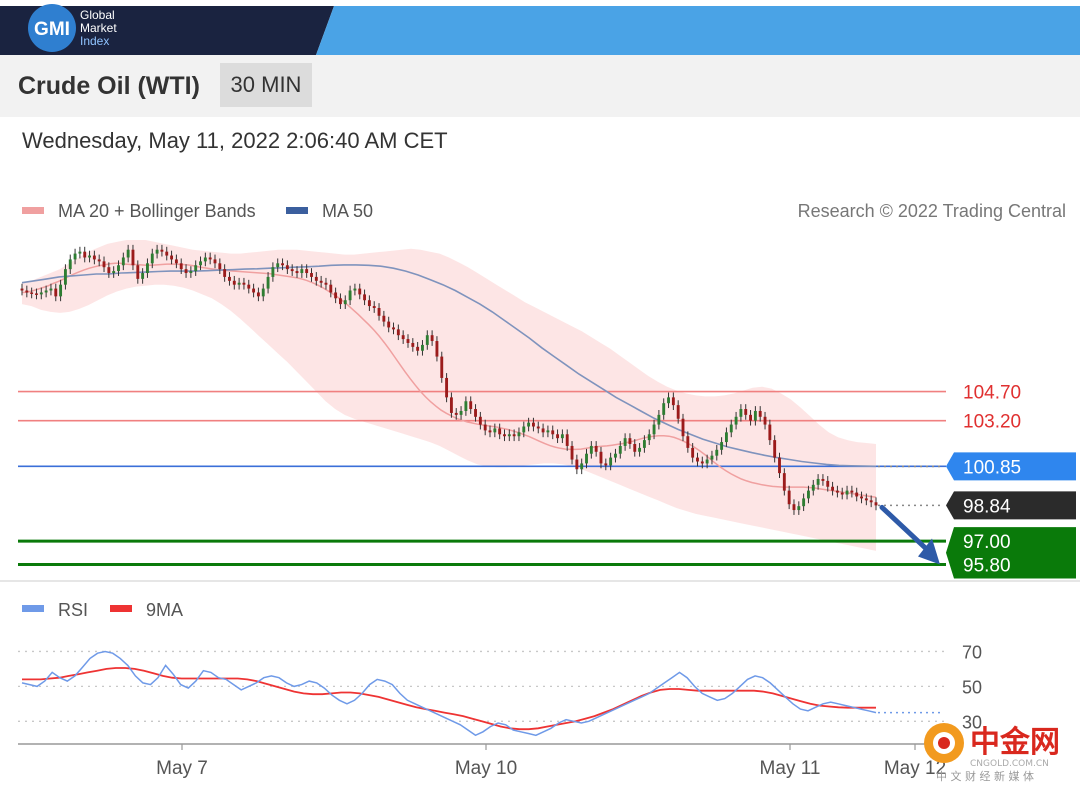 This screenshot has height=791, width=1080. Describe the element at coordinates (944, 743) in the screenshot. I see `cngold-logo-core-icon` at that location.